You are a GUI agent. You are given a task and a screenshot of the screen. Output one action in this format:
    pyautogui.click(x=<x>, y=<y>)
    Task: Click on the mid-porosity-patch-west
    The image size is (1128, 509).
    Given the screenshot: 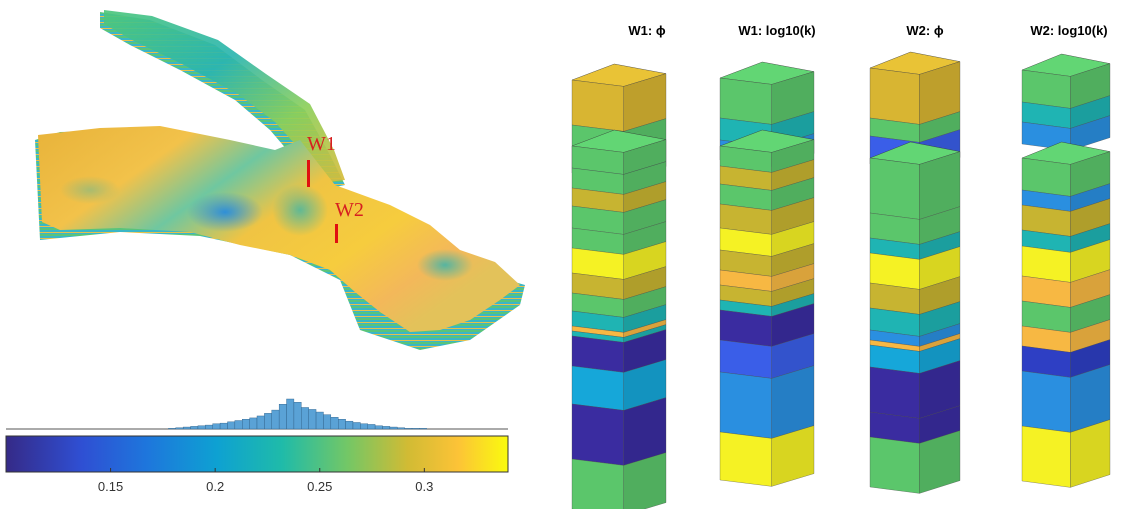 What is the action you would take?
    pyautogui.click(x=90, y=190)
    